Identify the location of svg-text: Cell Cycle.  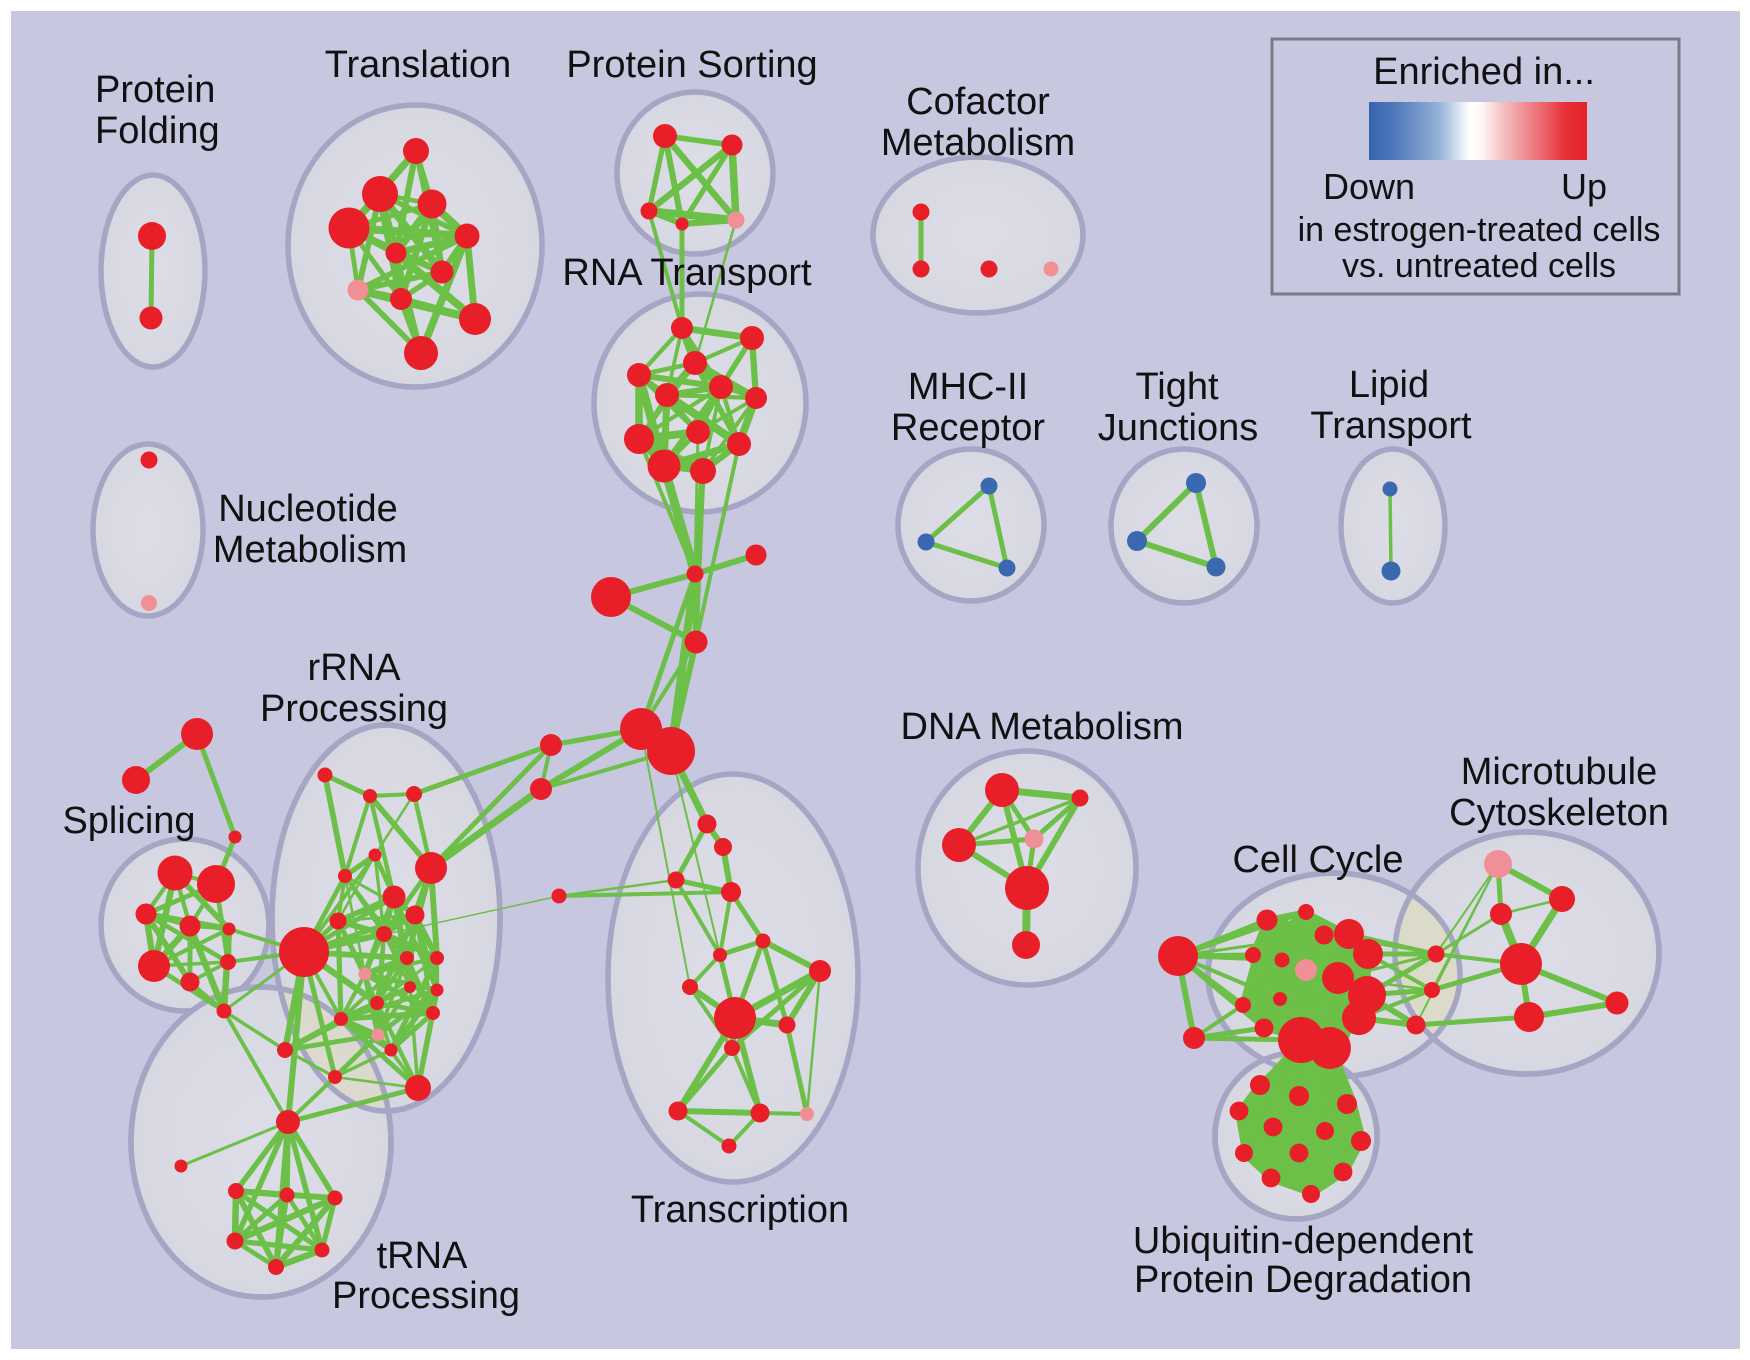
(1317, 860).